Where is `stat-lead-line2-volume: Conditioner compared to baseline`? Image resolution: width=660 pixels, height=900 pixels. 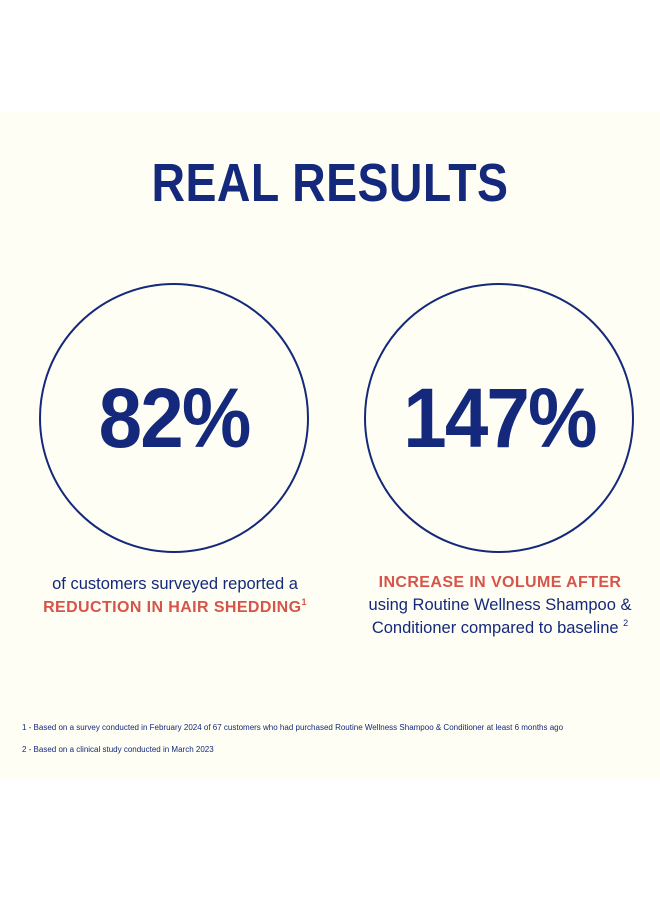
stat-lead-line2-volume: Conditioner compared to baseline is located at coordinates (495, 628).